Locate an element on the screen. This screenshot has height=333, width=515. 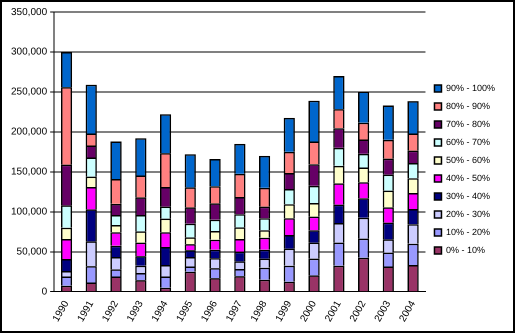
legend-label: 10% - 20% is located at coordinates (468, 231).